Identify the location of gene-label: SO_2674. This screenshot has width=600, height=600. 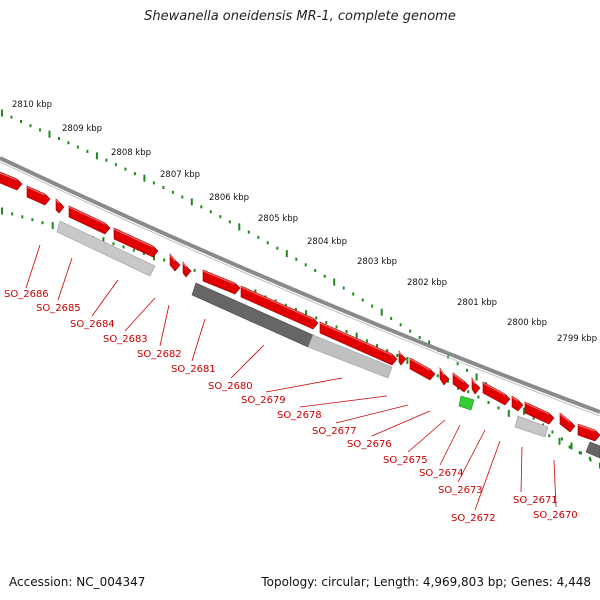
(441, 473).